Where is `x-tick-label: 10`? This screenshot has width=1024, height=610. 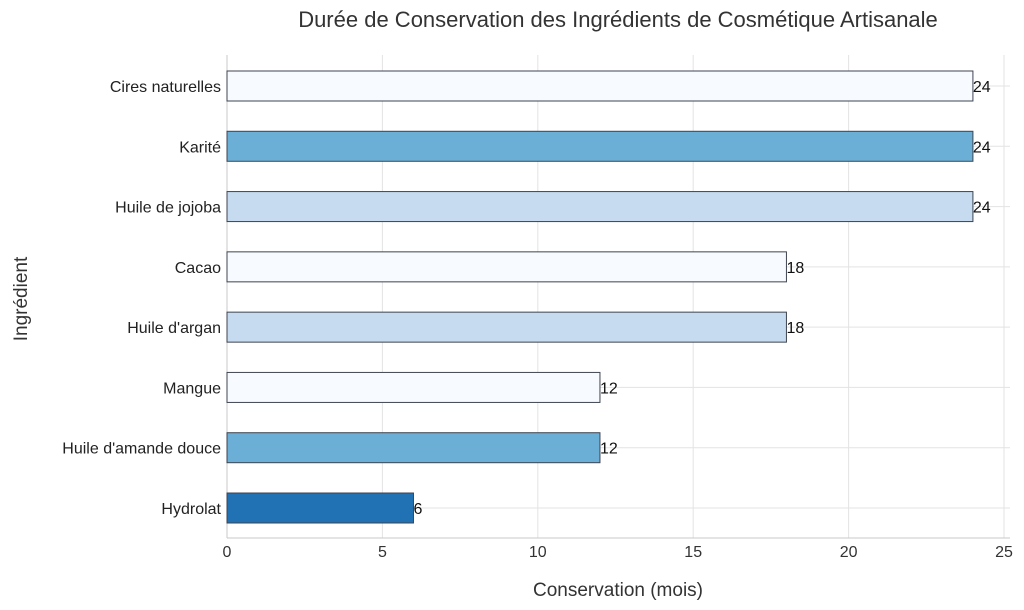 x-tick-label: 10 is located at coordinates (538, 552).